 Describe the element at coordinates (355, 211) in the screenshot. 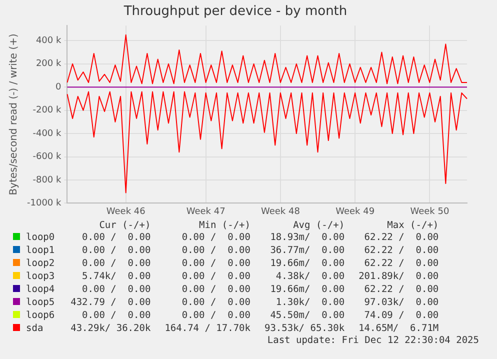

I see `x-tick-label: Week 49` at that location.